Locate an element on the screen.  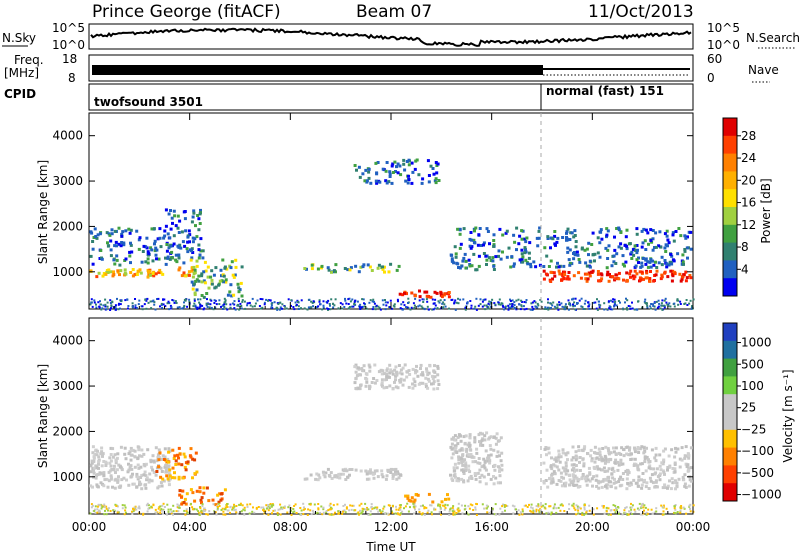
x-axis-title: Time UT is located at coordinates (390, 547).